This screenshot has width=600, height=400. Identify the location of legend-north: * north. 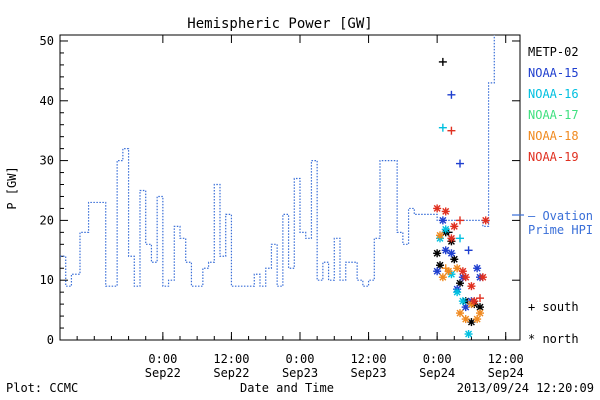
(553, 339).